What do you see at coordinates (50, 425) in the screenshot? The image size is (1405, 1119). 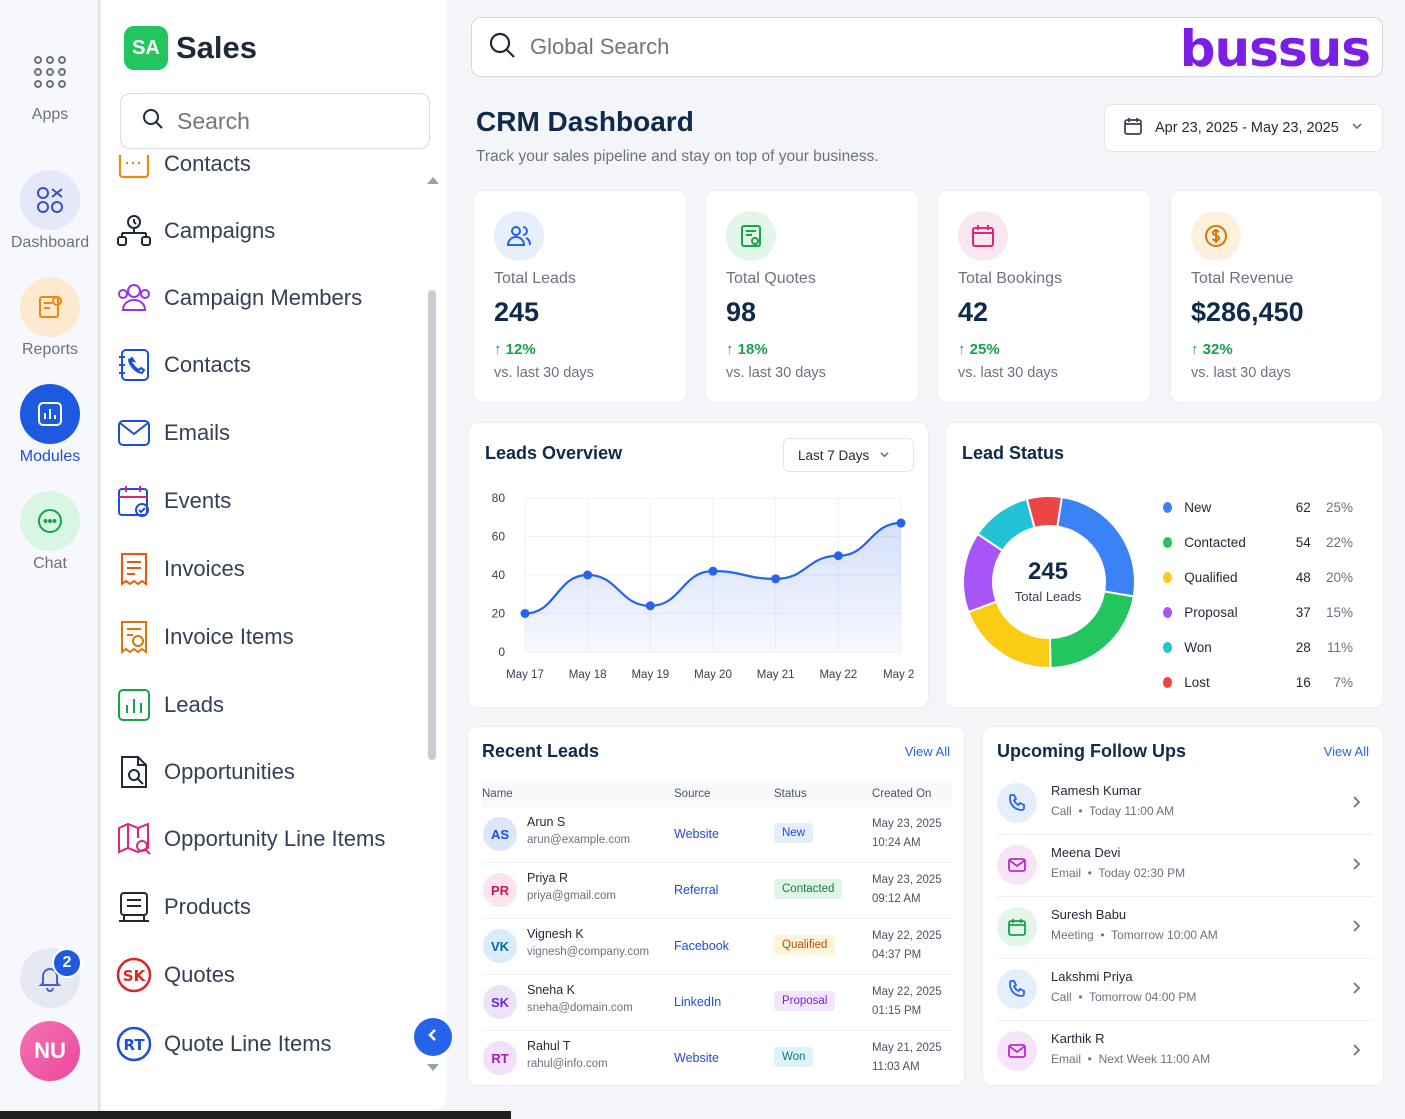 I see `rail-modules: Modules` at bounding box center [50, 425].